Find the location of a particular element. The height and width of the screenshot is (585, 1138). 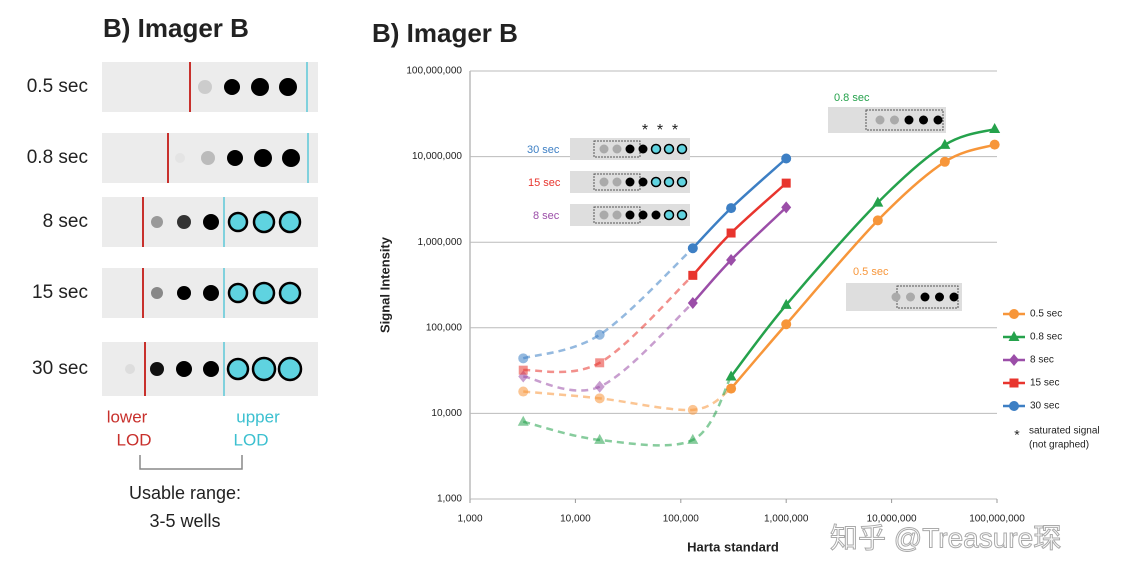

inset-label: 0.5 sec is located at coordinates (871, 272).